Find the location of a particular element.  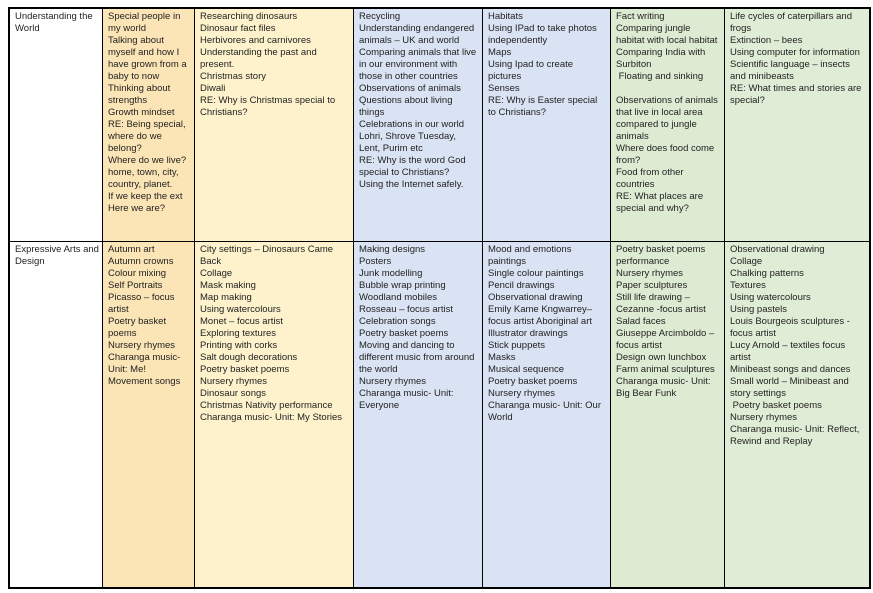

cell-line: Poetry basket poems performance is located at coordinates (662, 255).